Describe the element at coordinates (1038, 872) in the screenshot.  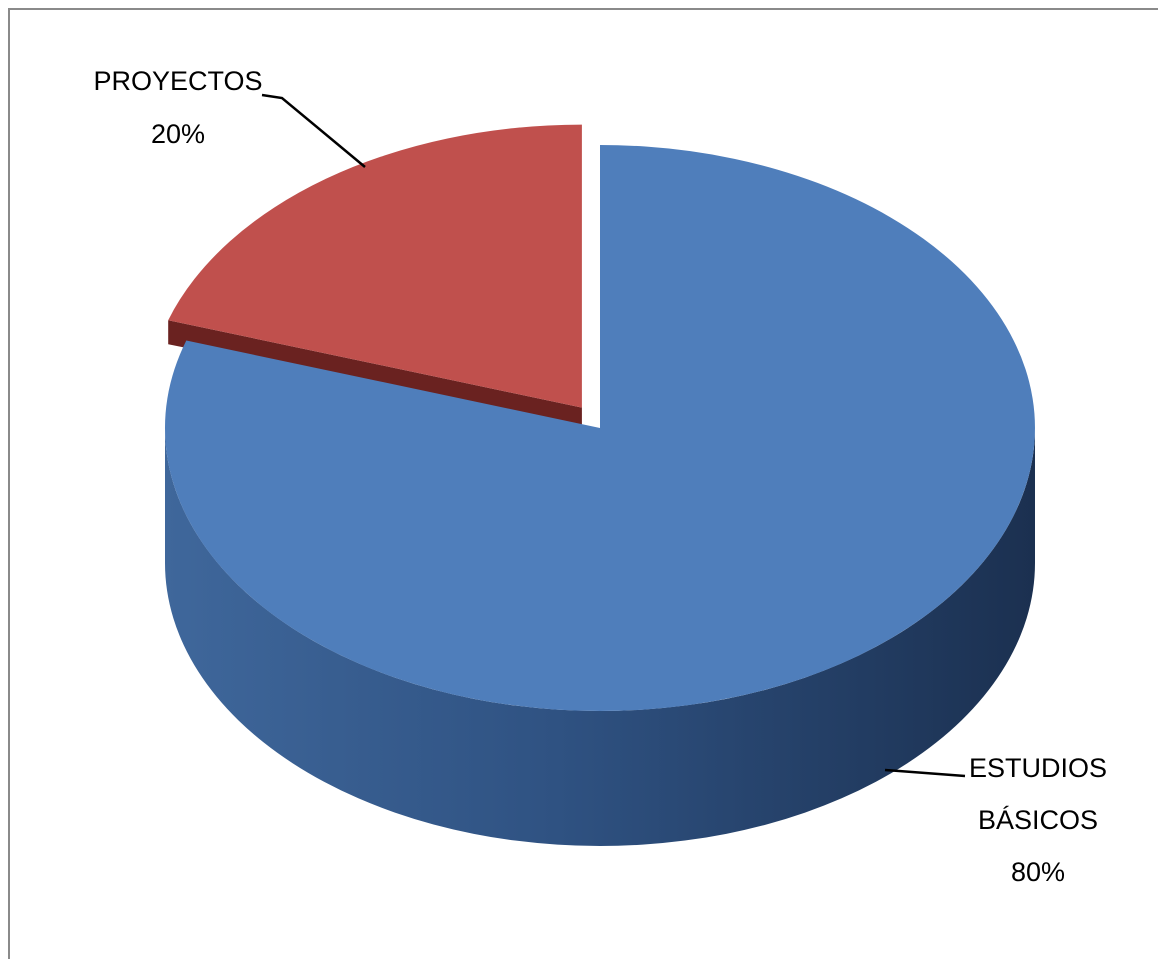
I see `label-estudios-value: 80%` at that location.